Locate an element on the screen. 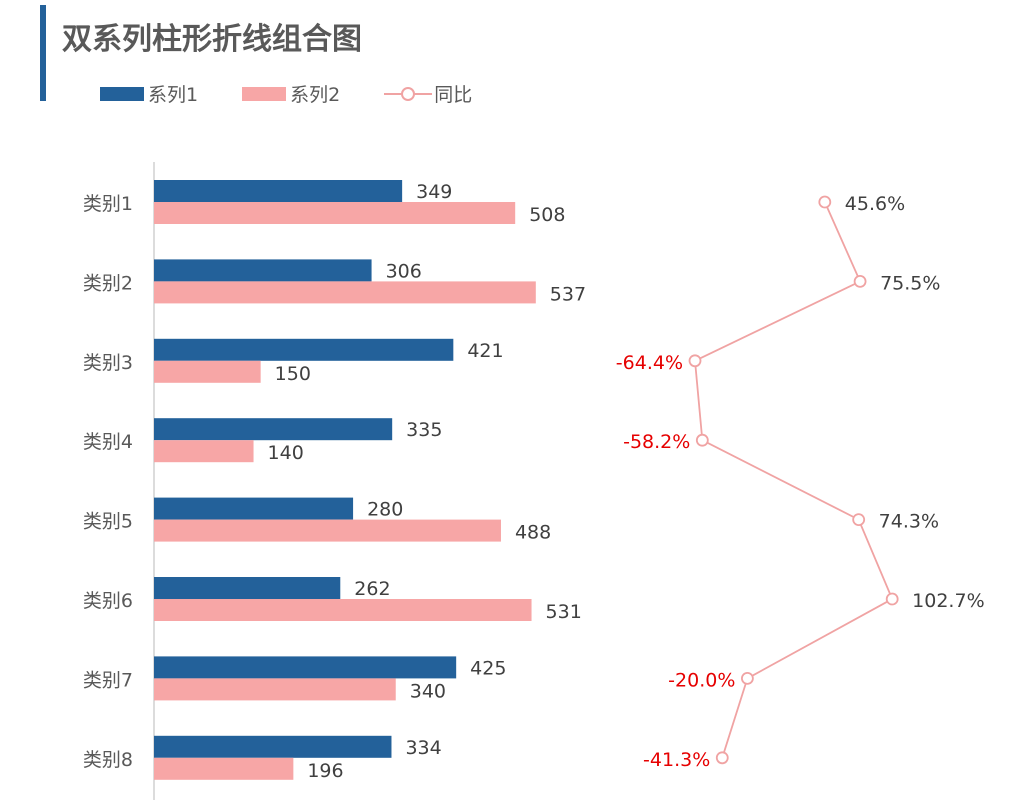 The image size is (1028, 808). category-label: 类别2 is located at coordinates (108, 283).